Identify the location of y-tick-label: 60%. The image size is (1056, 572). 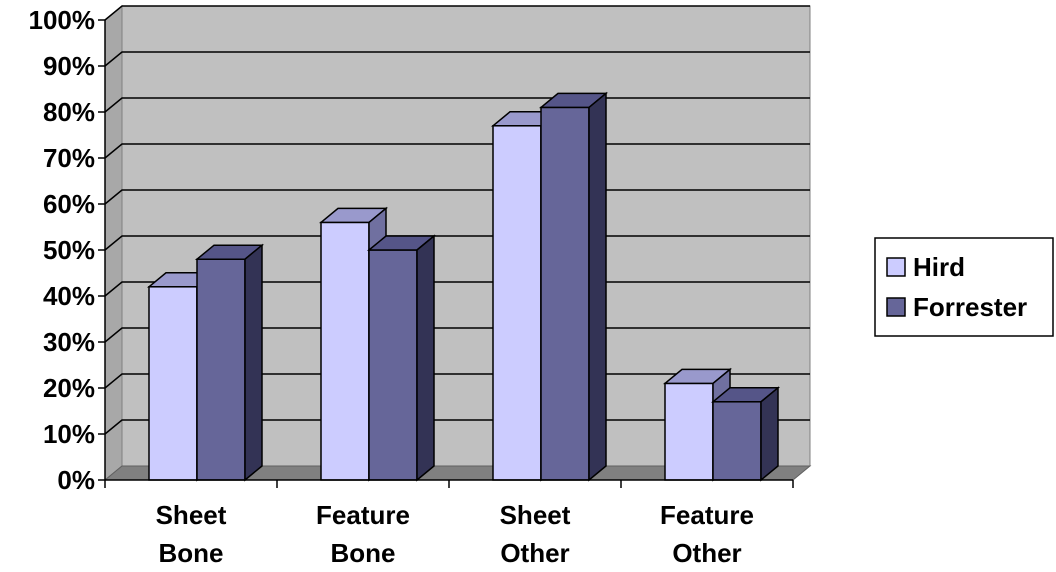
(69, 204).